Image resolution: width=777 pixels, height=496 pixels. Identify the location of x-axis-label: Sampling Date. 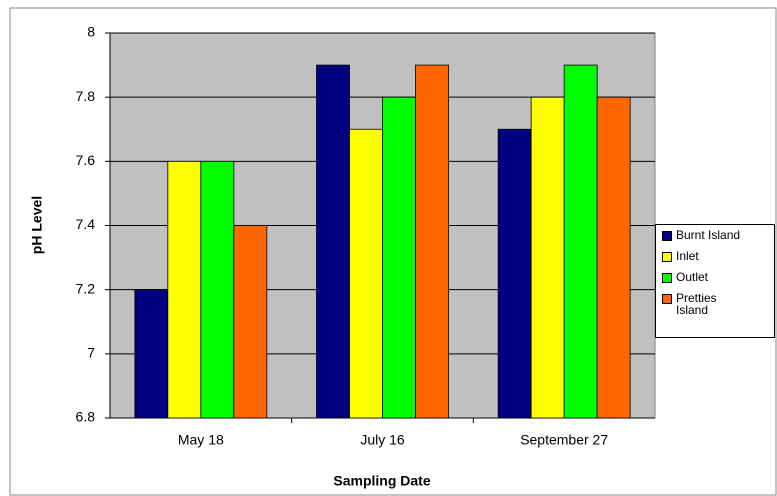
(381, 481).